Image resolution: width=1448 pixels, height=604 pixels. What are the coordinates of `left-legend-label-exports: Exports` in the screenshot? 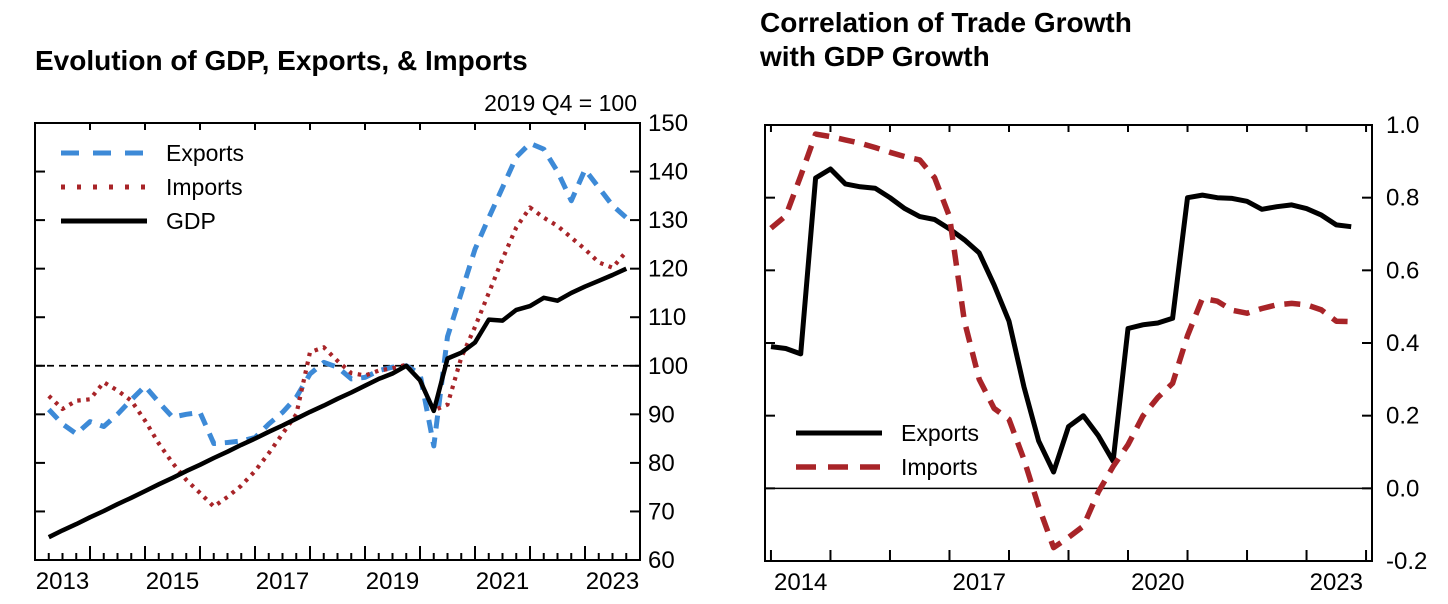 It's located at (205, 152).